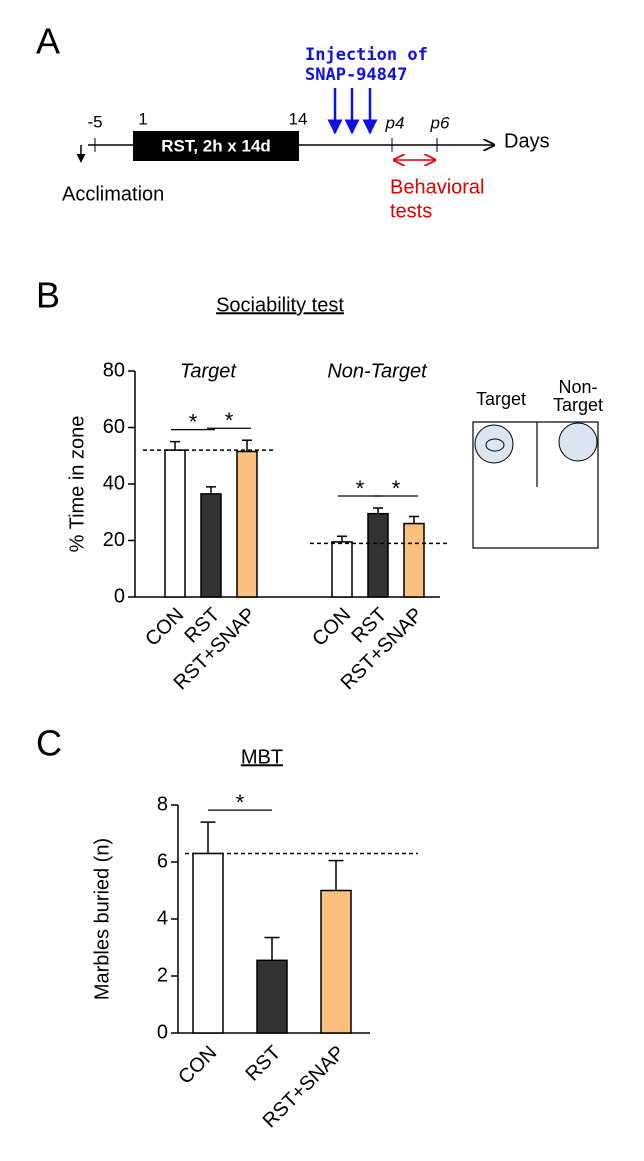  What do you see at coordinates (162, 861) in the screenshot?
I see `y-tick-label: 6` at bounding box center [162, 861].